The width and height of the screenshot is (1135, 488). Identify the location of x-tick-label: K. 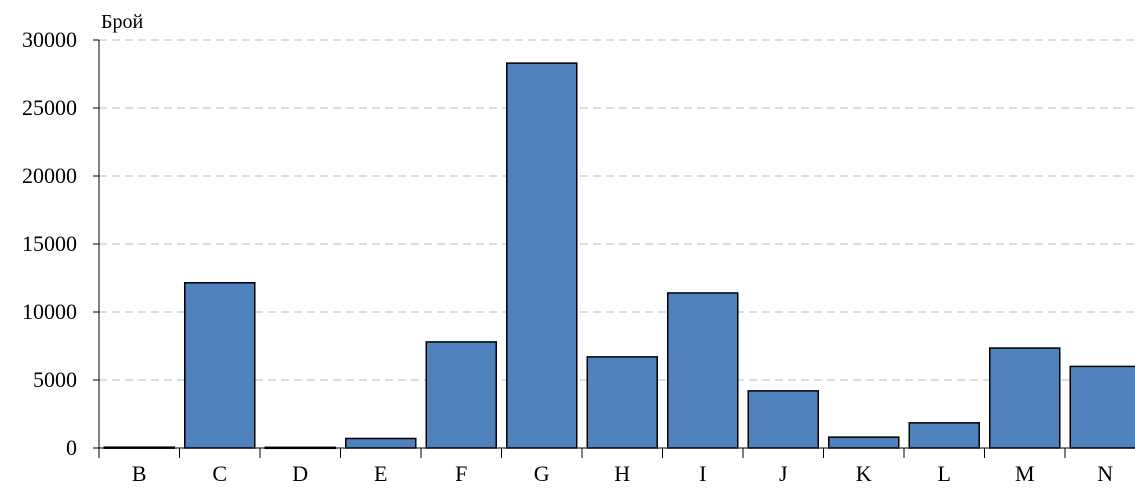
(864, 473).